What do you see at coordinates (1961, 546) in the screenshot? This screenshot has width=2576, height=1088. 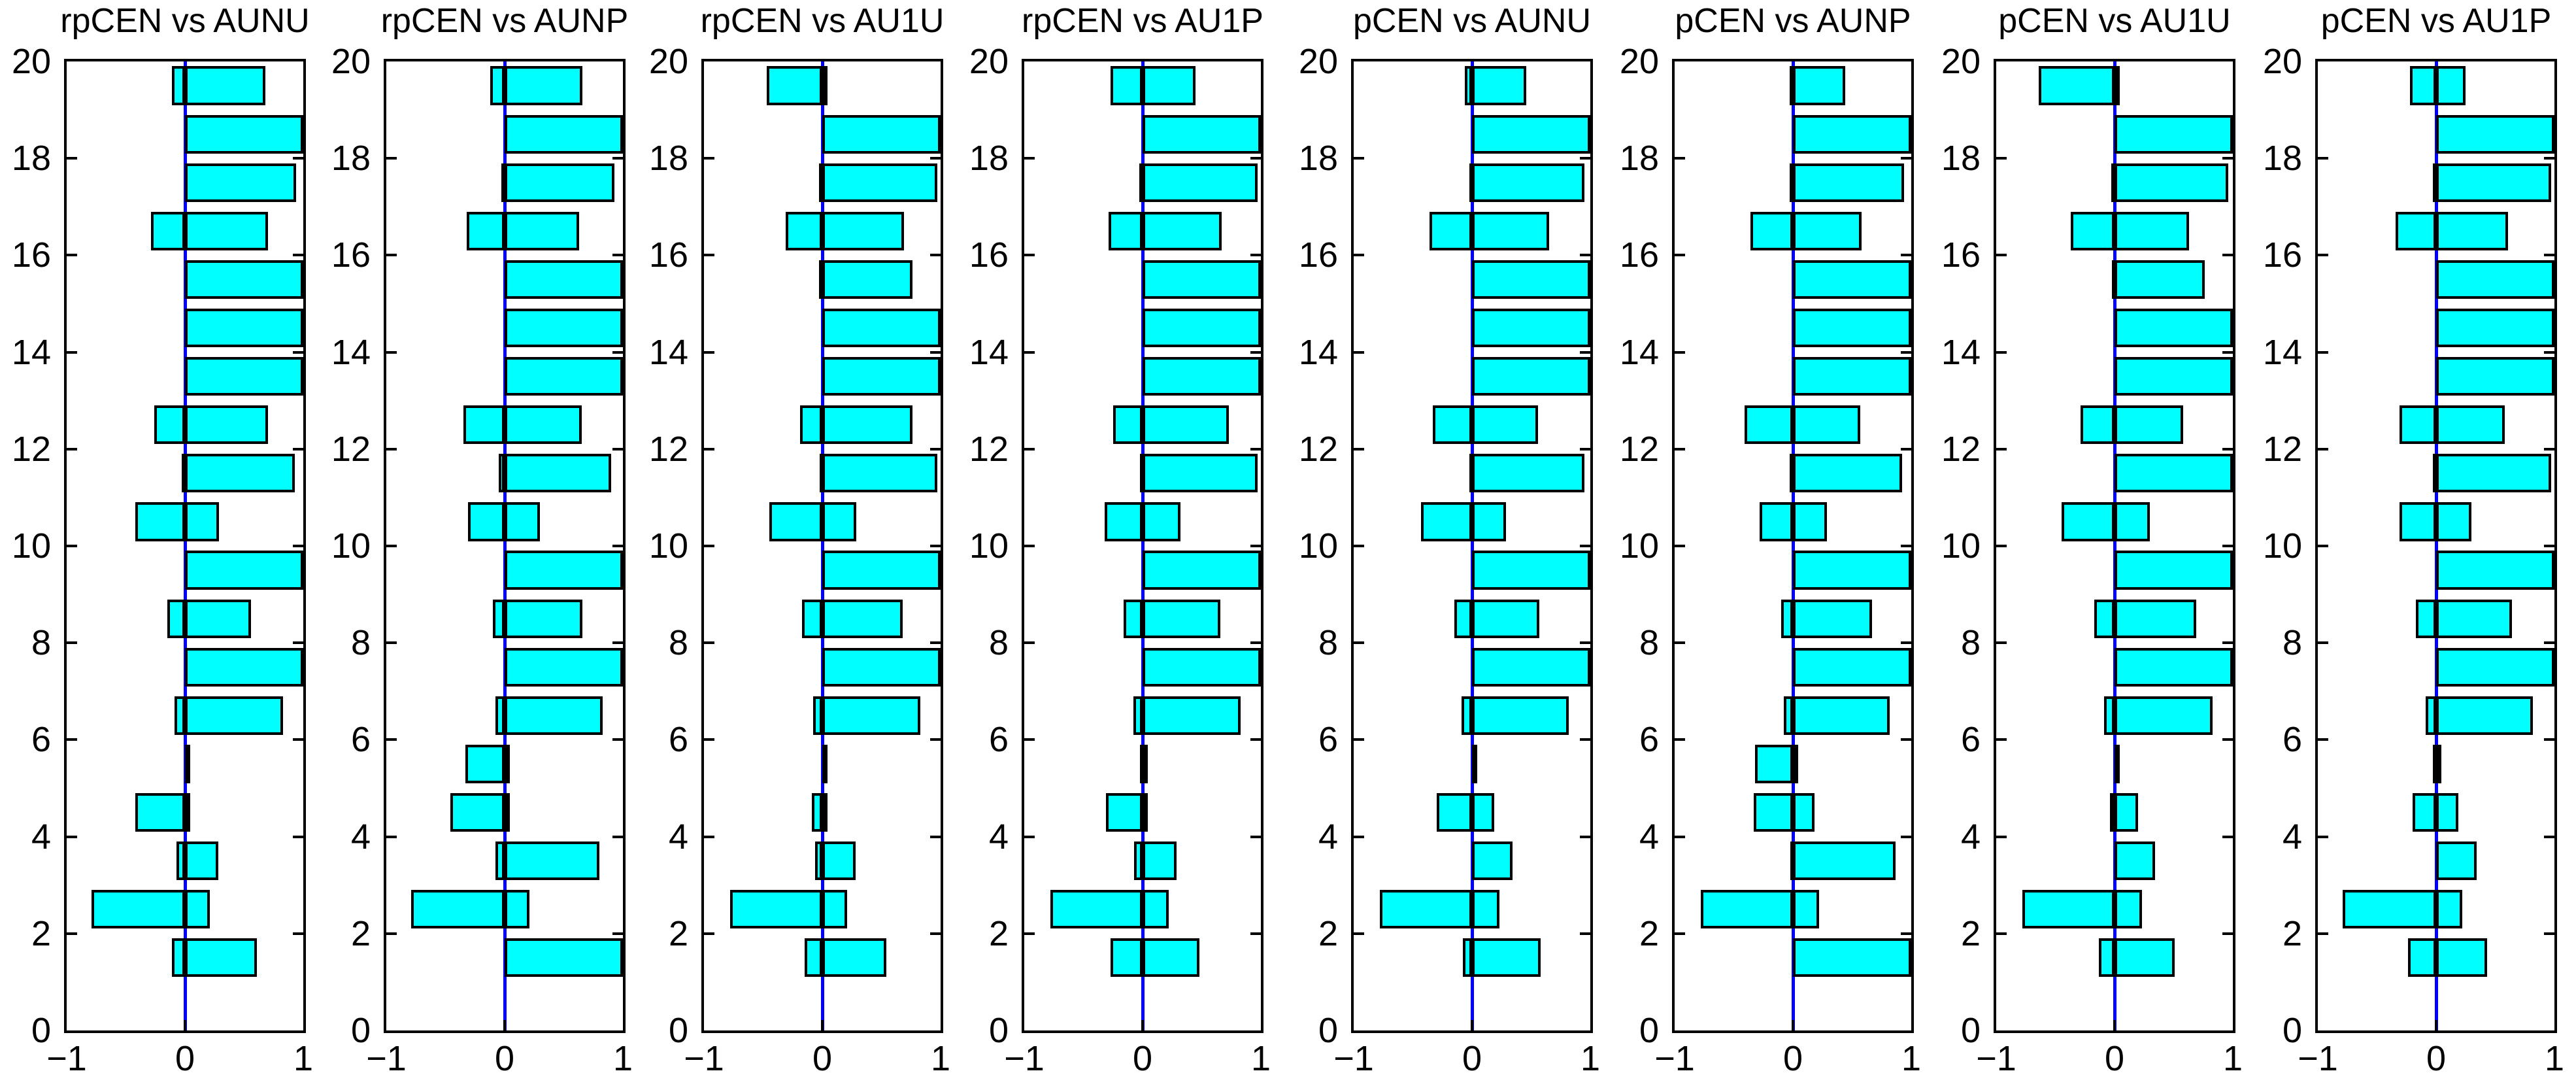 I see `y-tick-label: 10` at bounding box center [1961, 546].